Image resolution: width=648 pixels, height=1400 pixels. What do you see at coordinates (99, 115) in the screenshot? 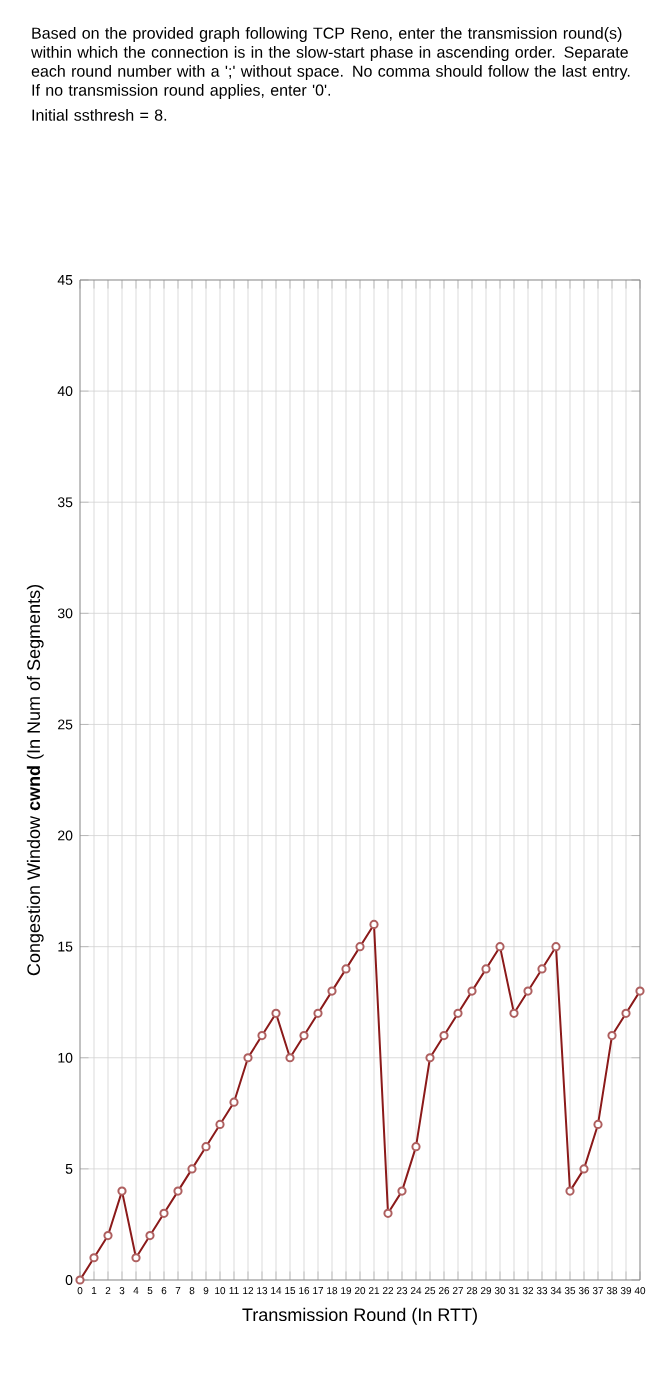
I see `text: Initial ssthresh = 8.` at bounding box center [99, 115].